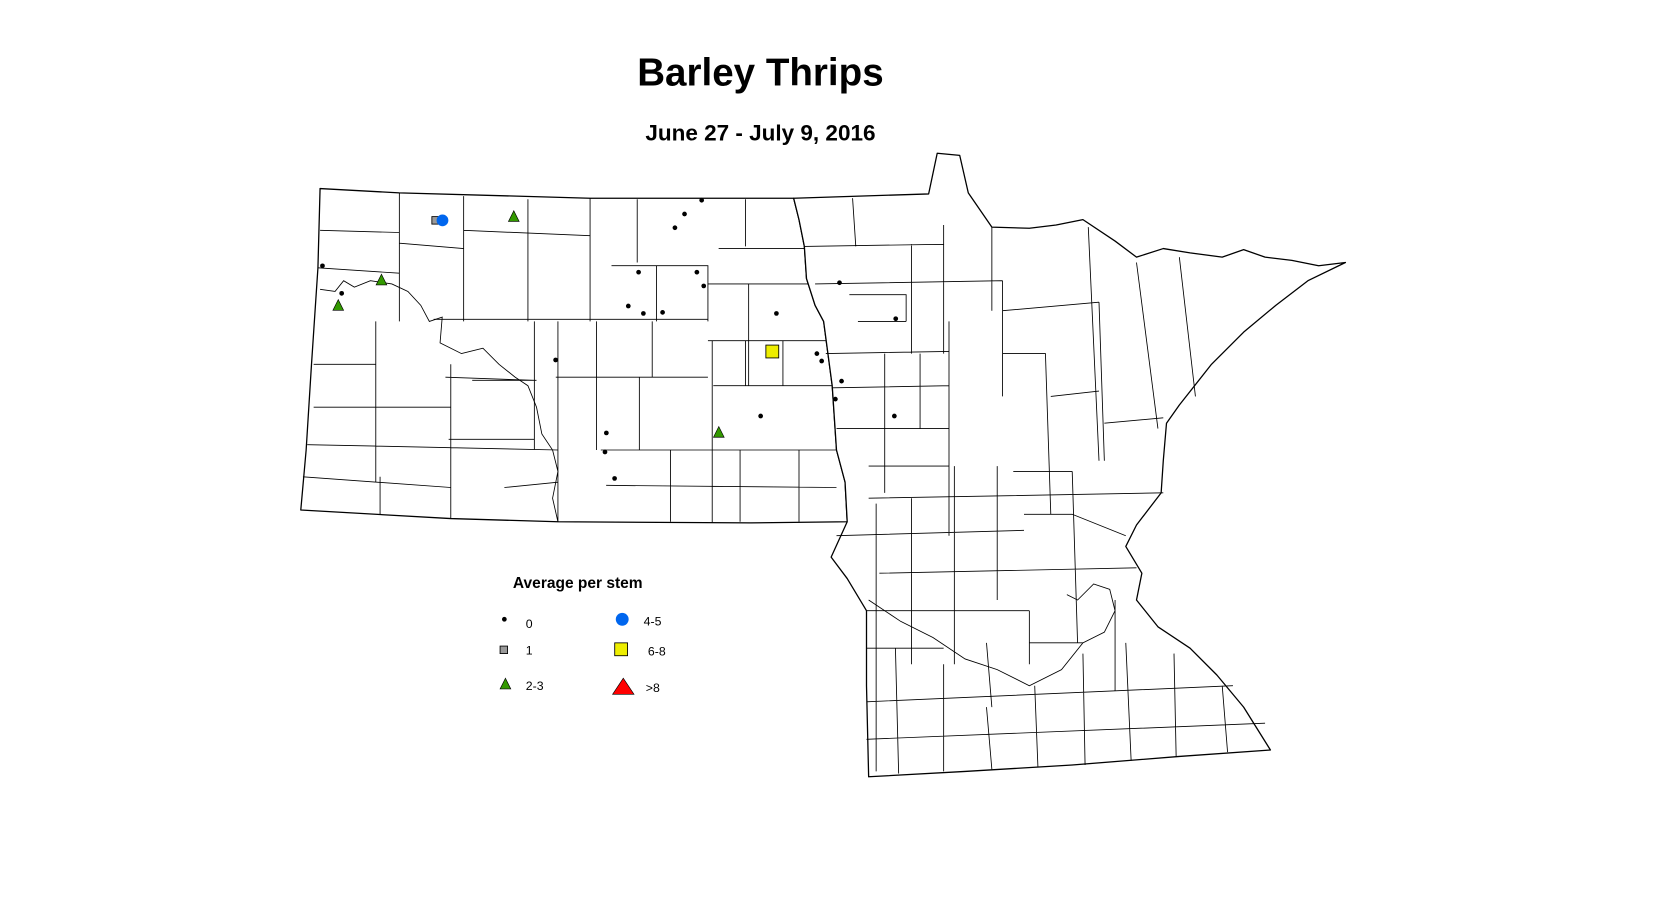 Image resolution: width=1673 pixels, height=900 pixels. What do you see at coordinates (657, 652) in the screenshot?
I see `legend-label-4: 6-8` at bounding box center [657, 652].